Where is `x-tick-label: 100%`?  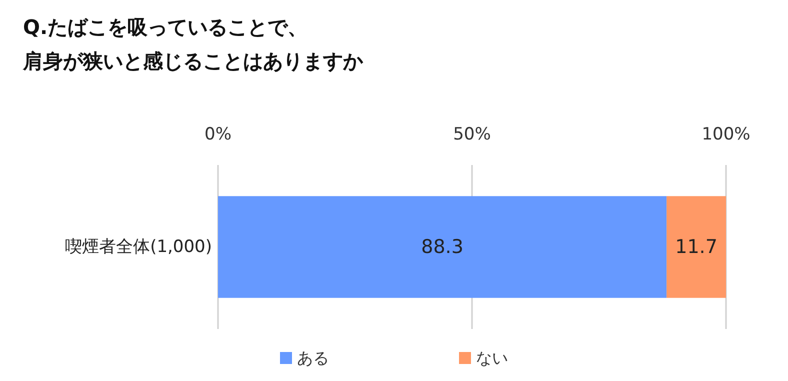 x-tick-label: 100% is located at coordinates (726, 134).